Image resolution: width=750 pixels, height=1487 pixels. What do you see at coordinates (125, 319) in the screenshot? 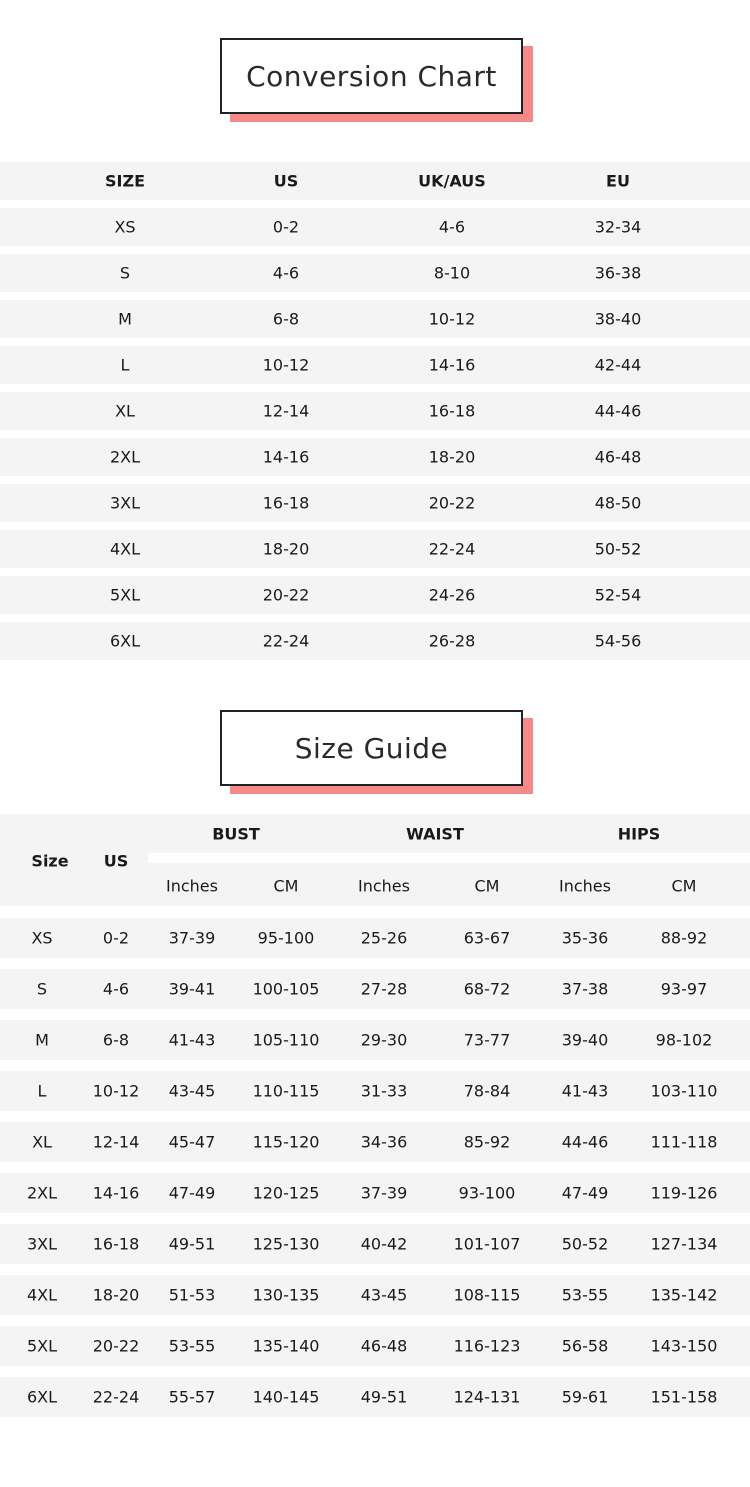
I see `table-cell: M` at bounding box center [125, 319].